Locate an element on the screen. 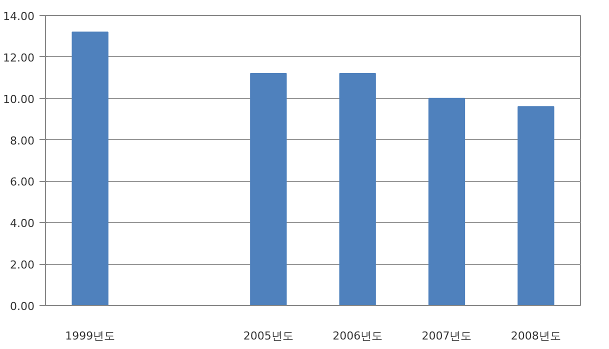 This screenshot has width=609, height=349. x-tick-label: 2005년도 is located at coordinates (268, 336).